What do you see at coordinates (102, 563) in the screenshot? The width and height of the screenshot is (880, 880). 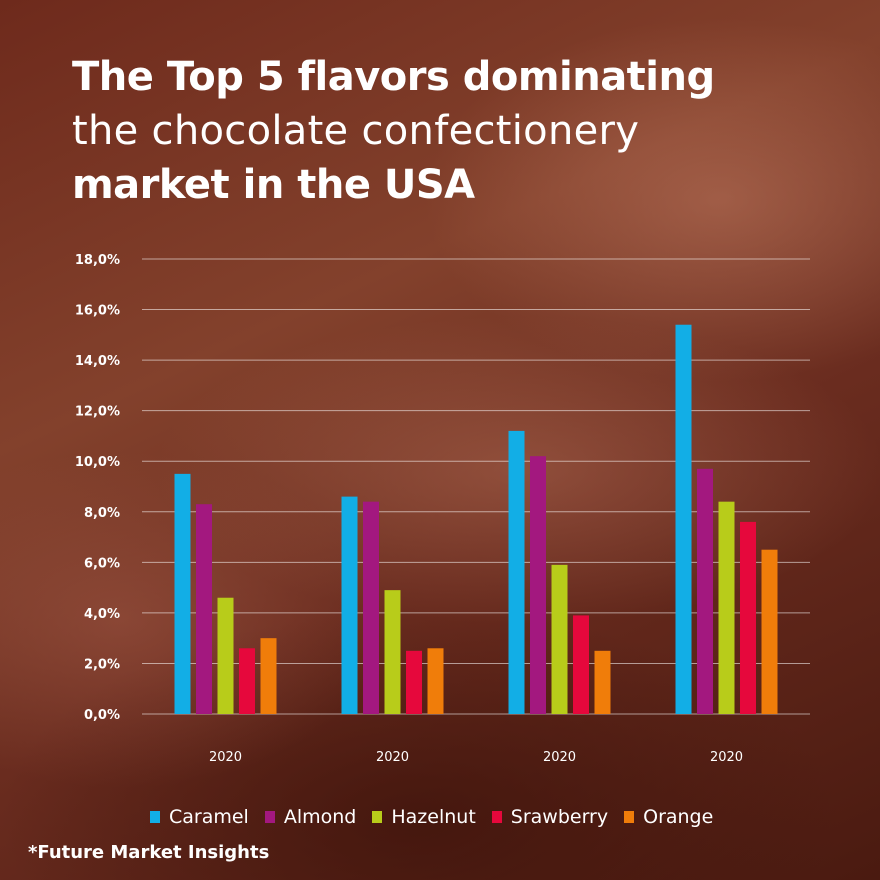 I see `y-tick-label: 6,0%` at bounding box center [102, 563].